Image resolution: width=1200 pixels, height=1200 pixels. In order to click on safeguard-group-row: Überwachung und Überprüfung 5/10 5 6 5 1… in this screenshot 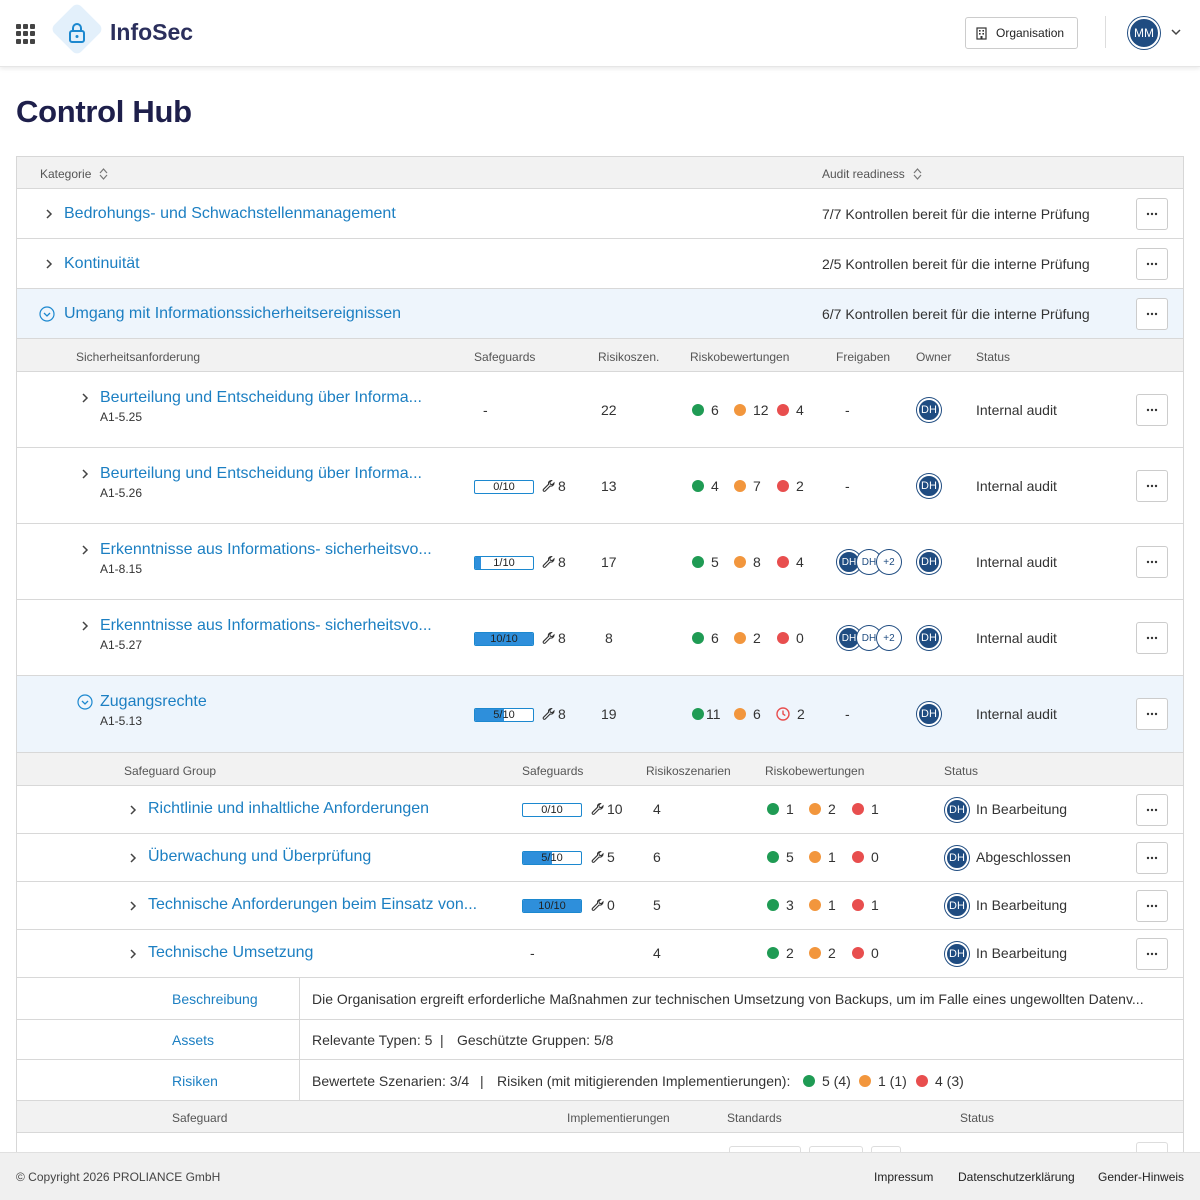, I will do `click(600, 858)`.